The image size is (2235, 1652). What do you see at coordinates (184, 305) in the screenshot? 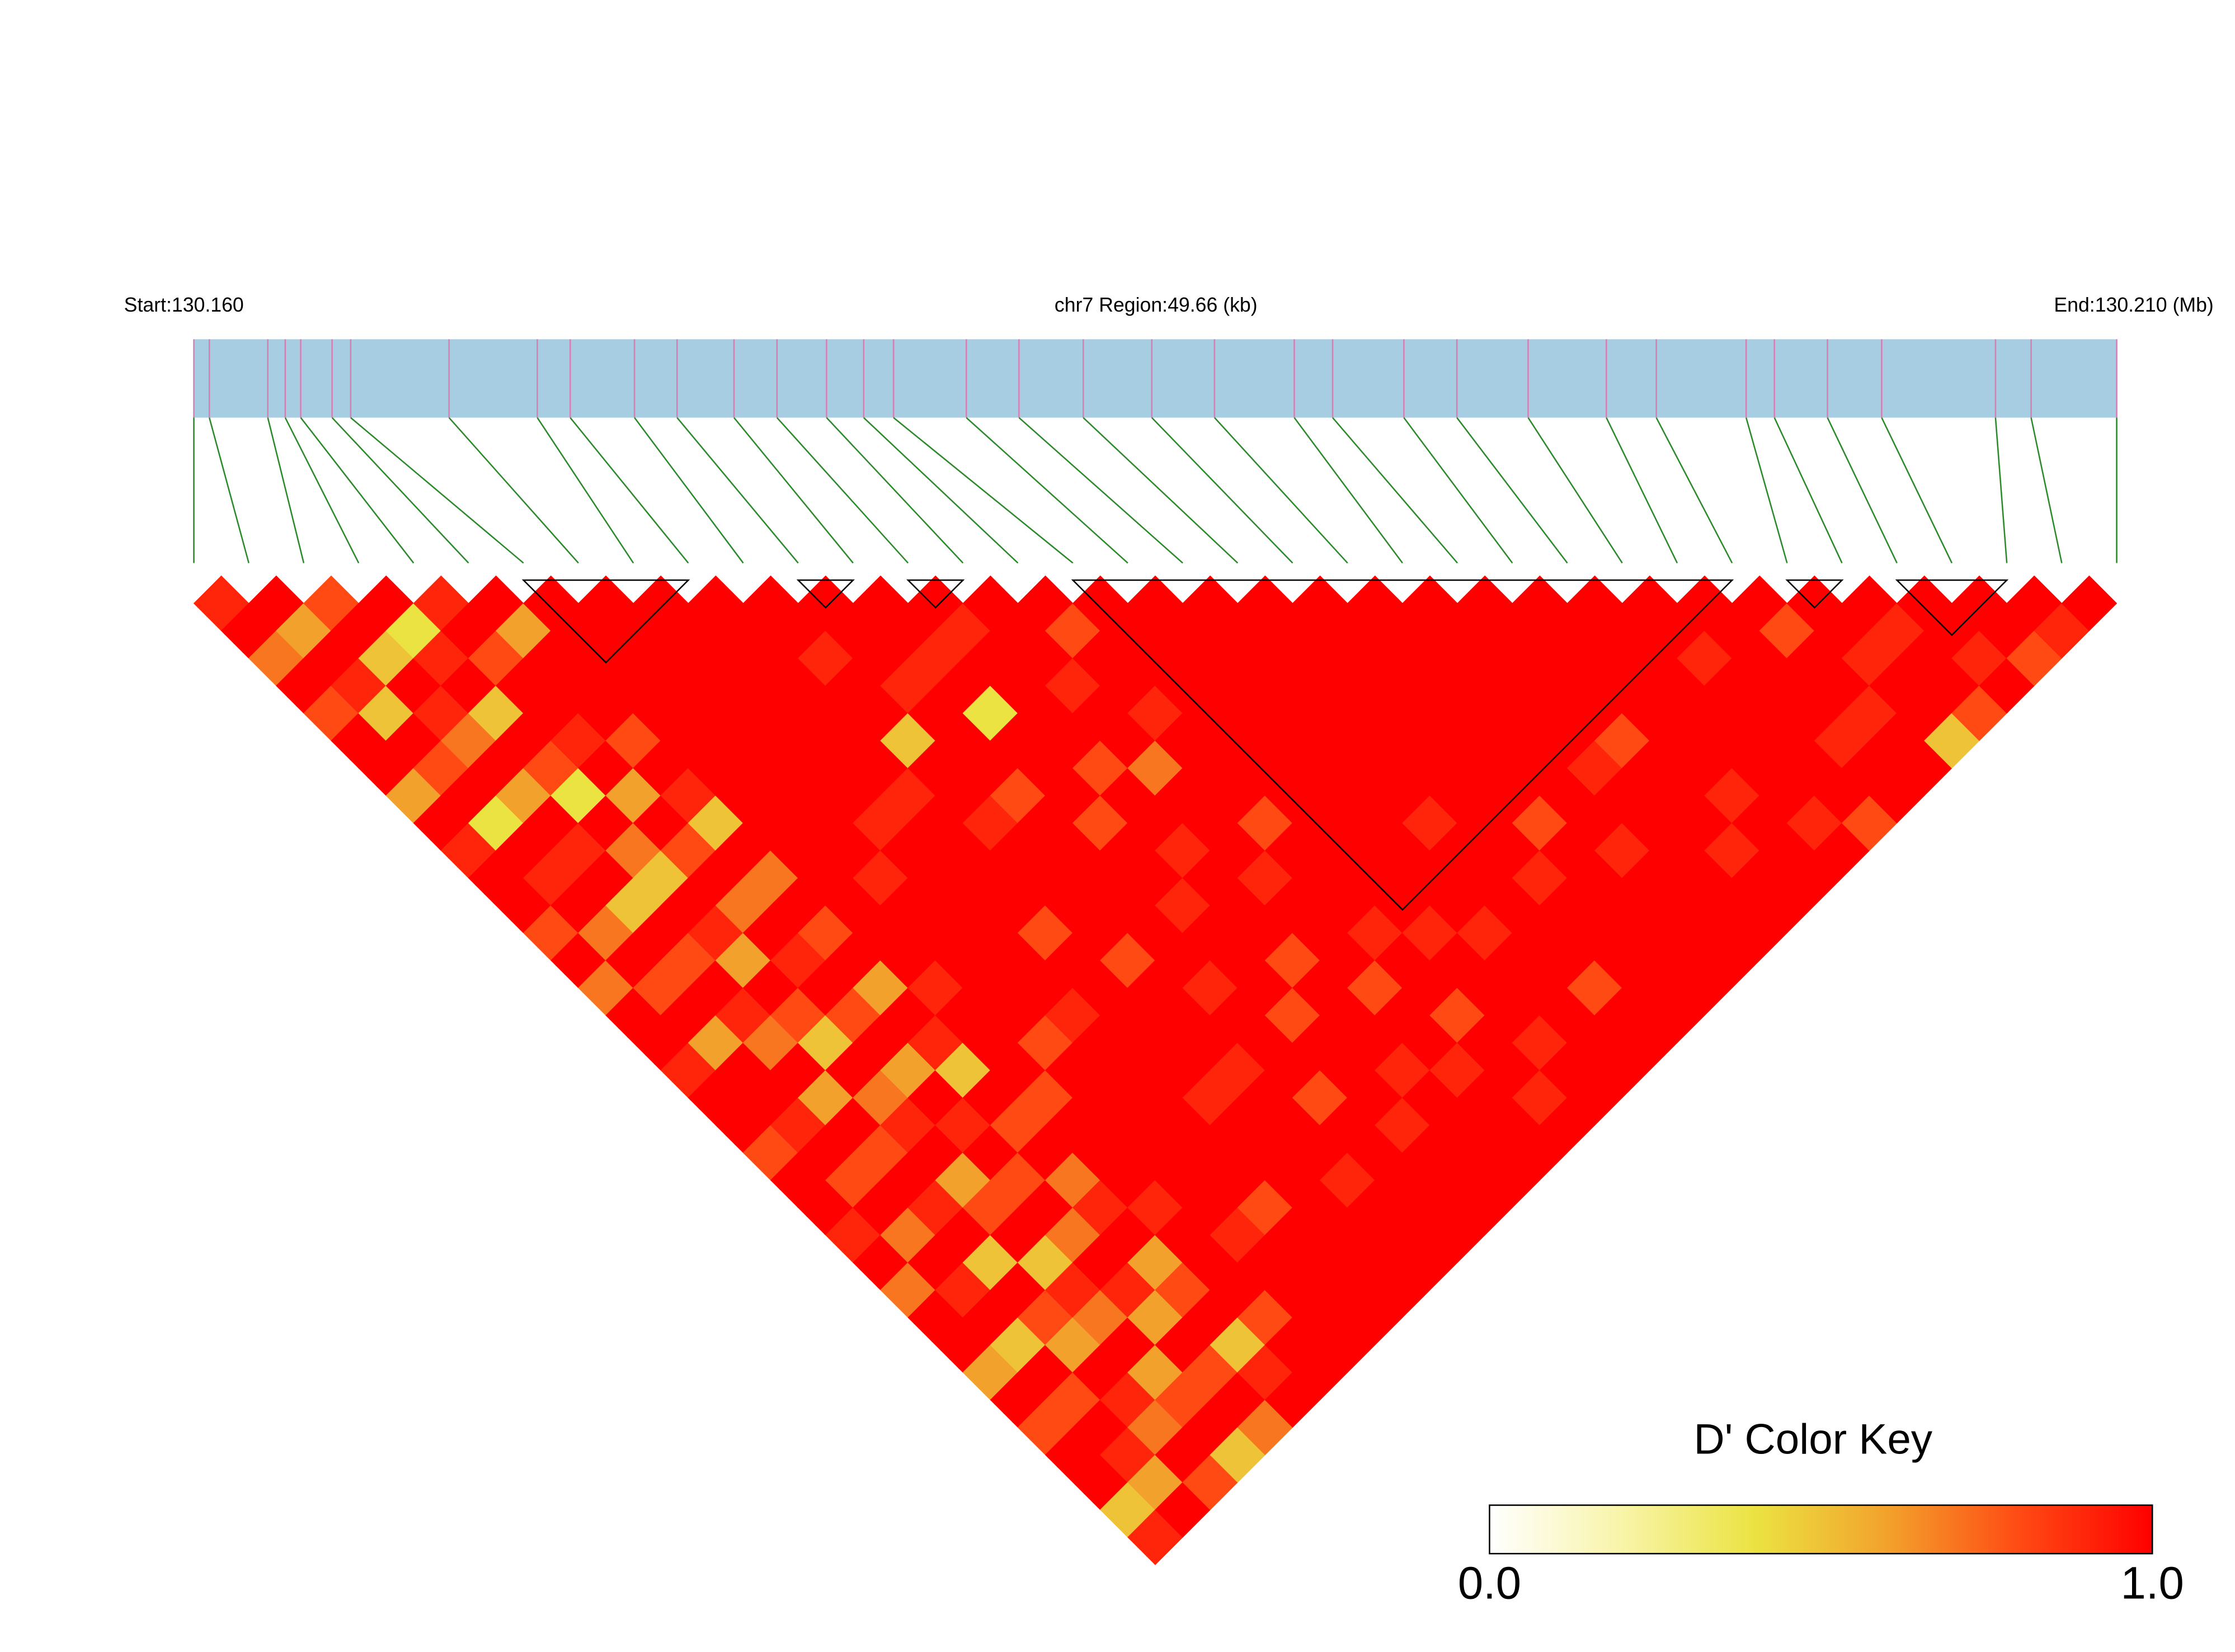
I see `start-label: Start:130.160` at bounding box center [184, 305].